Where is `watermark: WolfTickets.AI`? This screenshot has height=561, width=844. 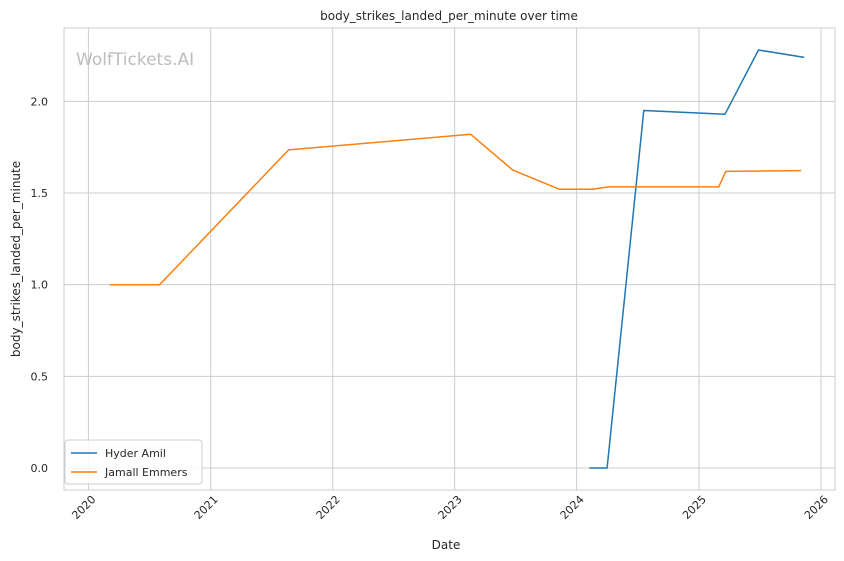
watermark: WolfTickets.AI is located at coordinates (135, 60).